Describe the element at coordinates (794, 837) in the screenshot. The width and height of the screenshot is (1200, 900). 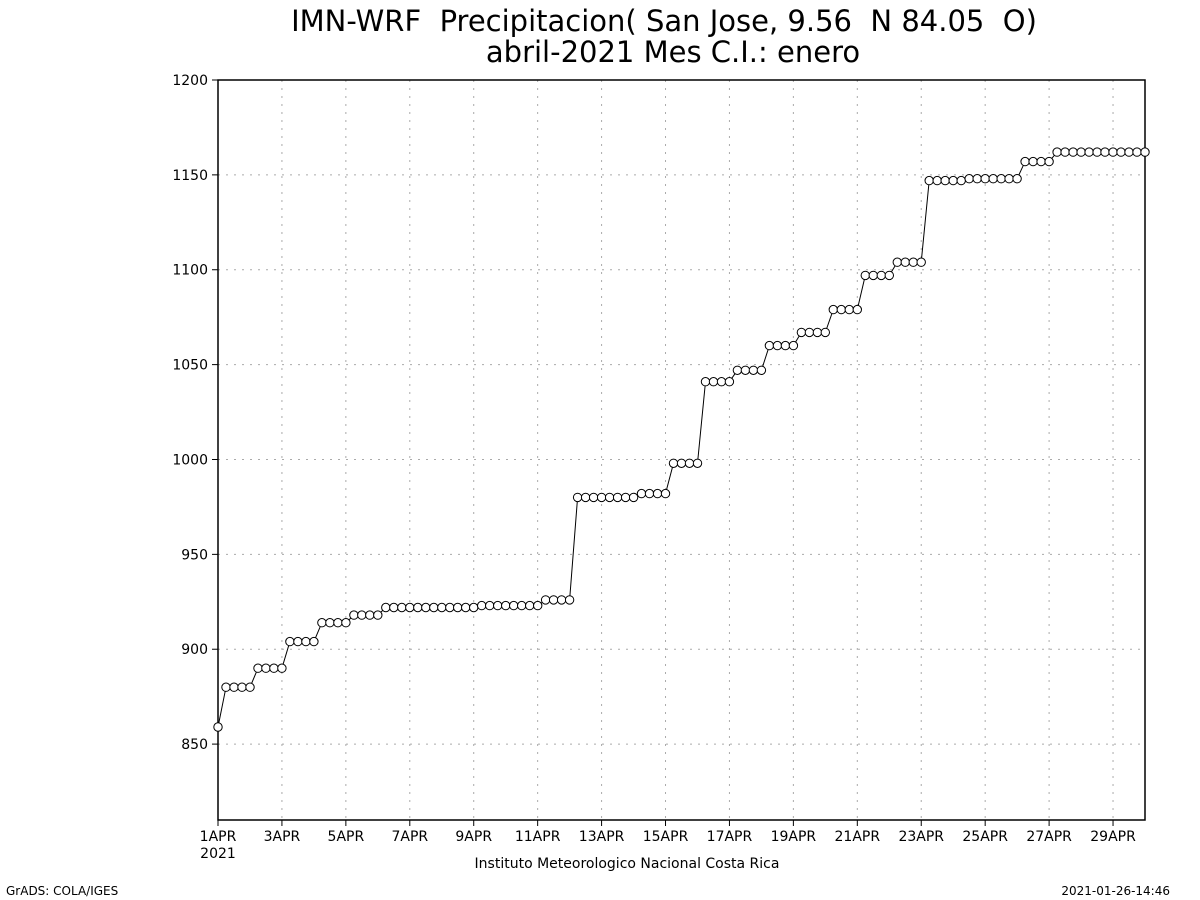
I see `x-tick-label: 19APR` at that location.